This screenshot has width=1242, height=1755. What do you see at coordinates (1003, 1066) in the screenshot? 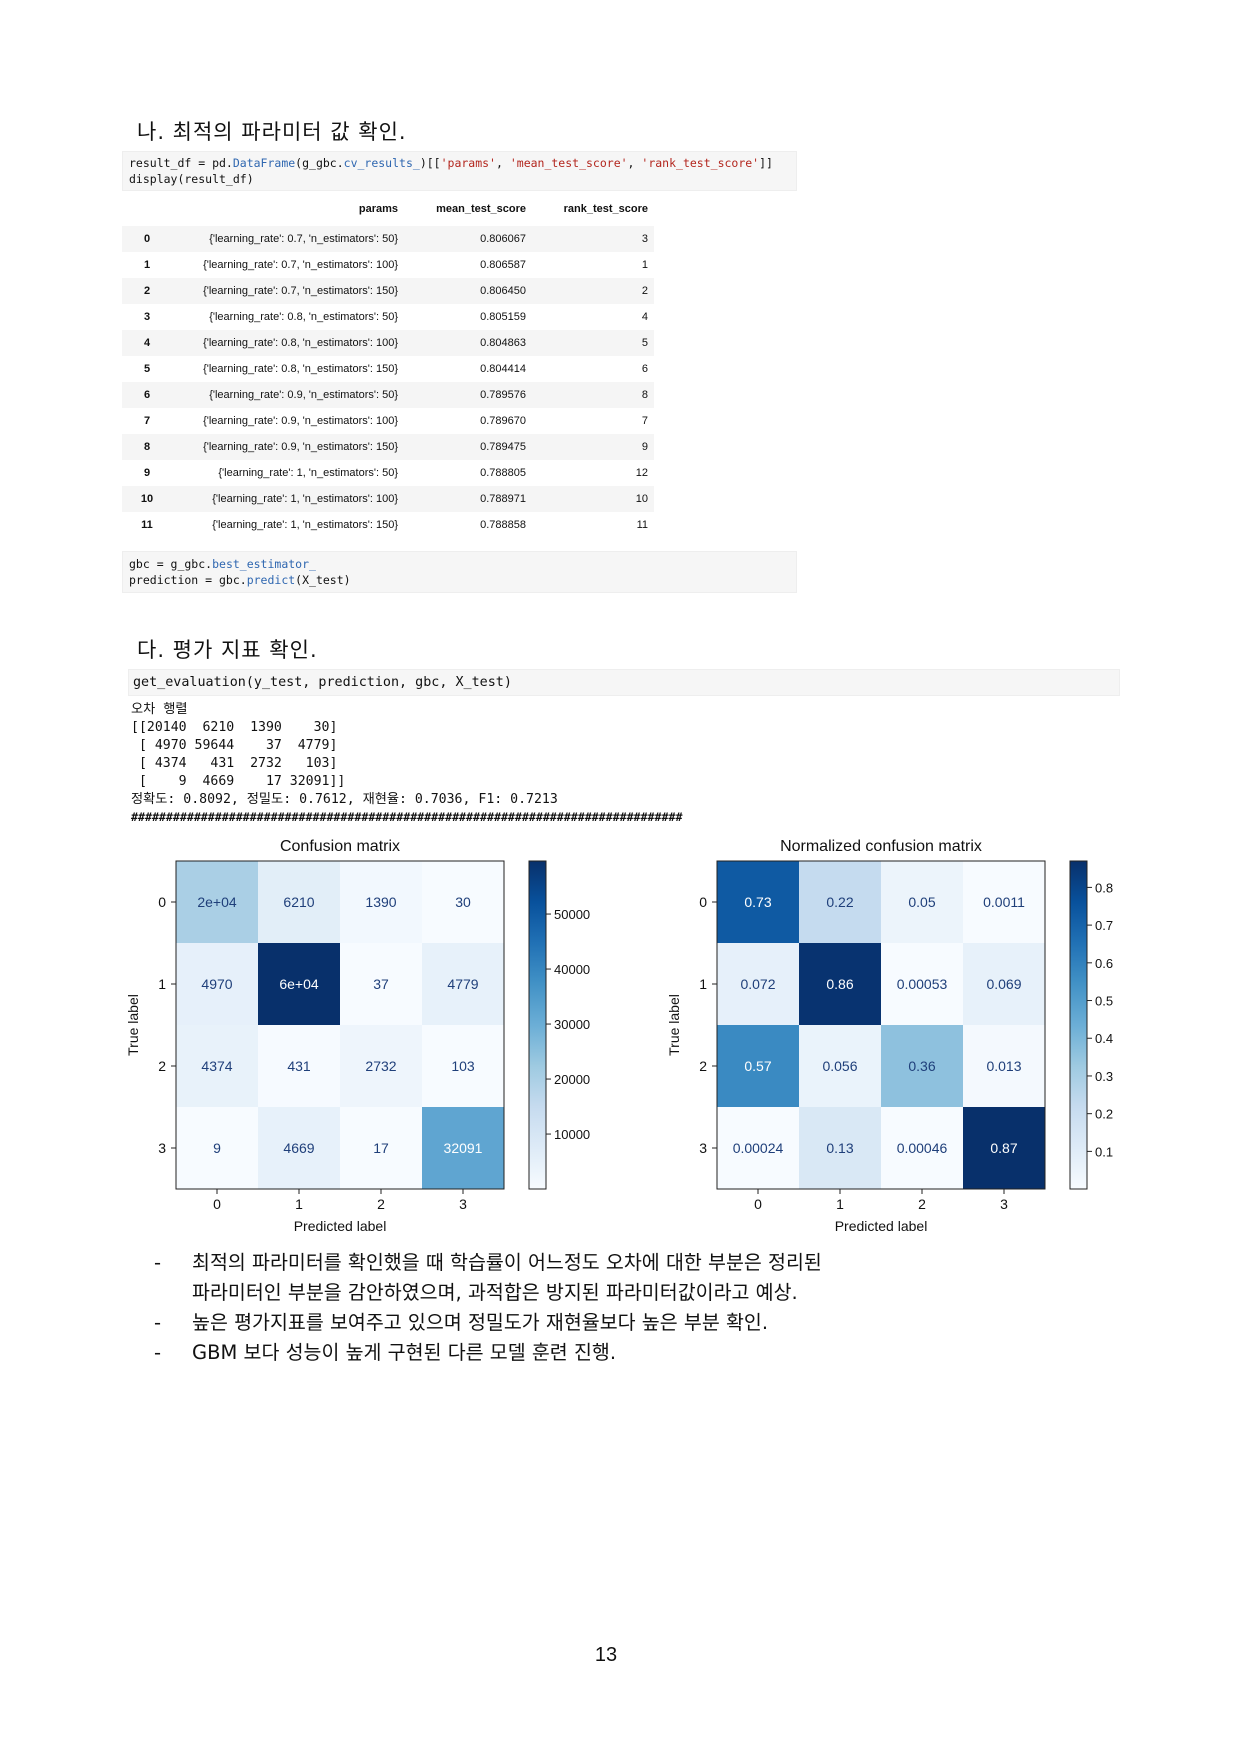
I see `cell-label: 0.013` at bounding box center [1003, 1066].